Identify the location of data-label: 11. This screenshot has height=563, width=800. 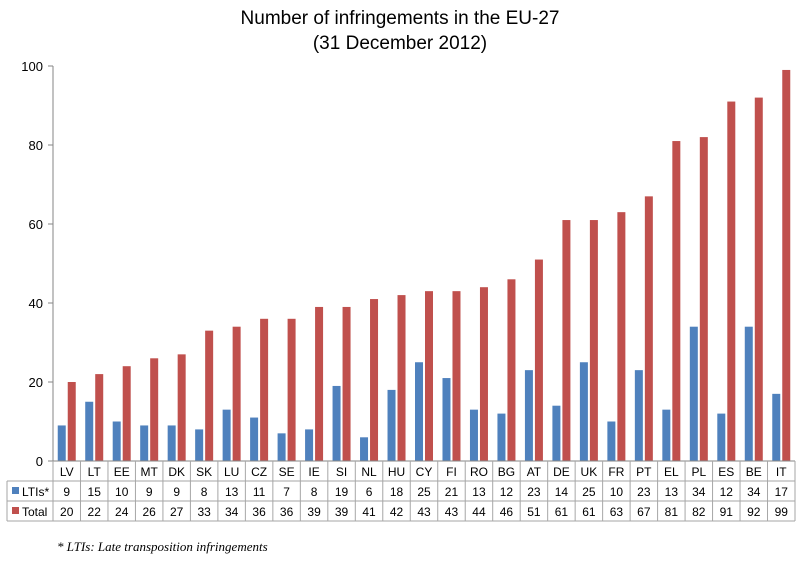
(259, 492).